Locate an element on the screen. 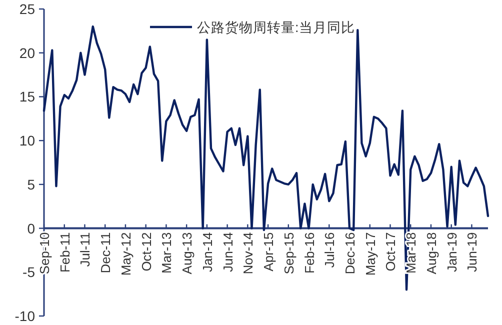 Image resolution: width=502 pixels, height=325 pixels. y-tick-label: 20 is located at coordinates (27, 52).